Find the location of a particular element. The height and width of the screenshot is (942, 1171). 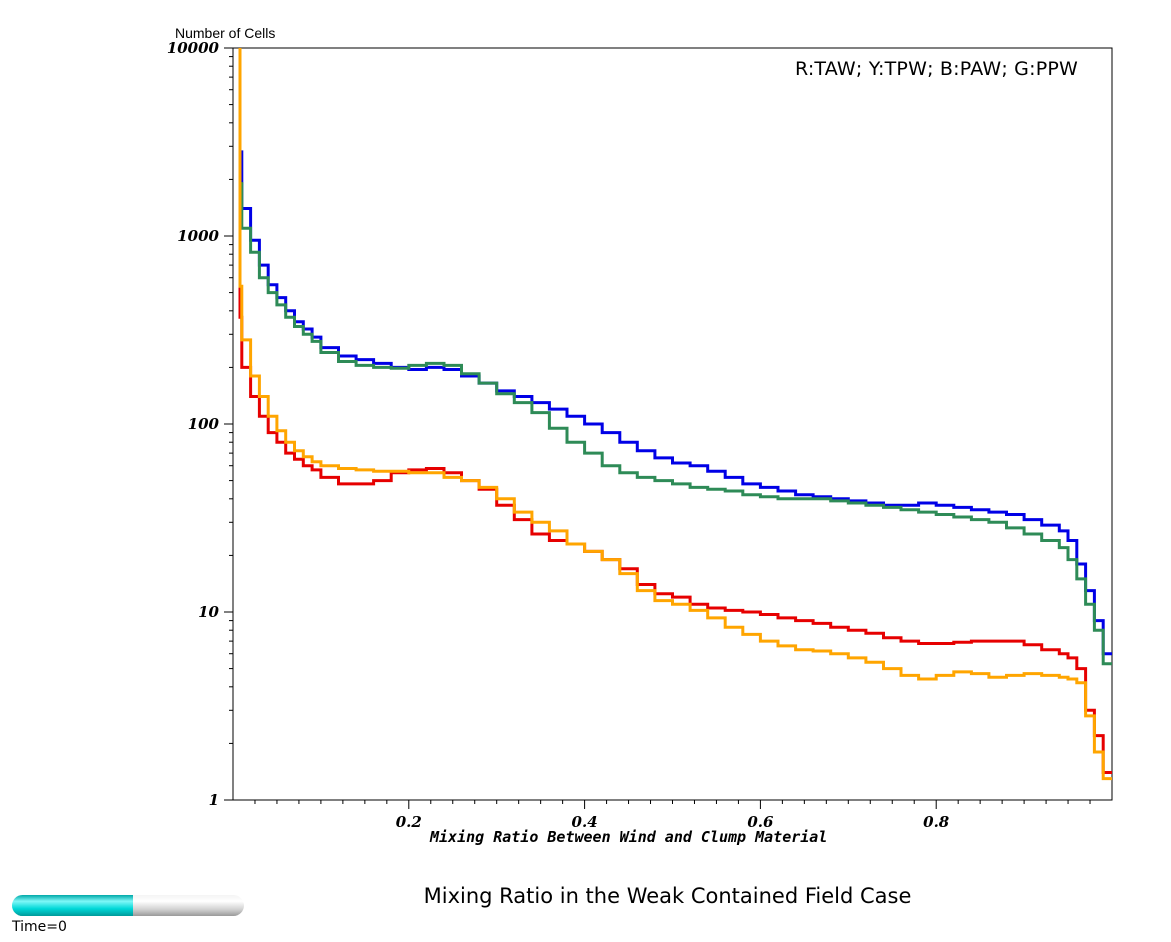

x-tick-label: 0.4 is located at coordinates (585, 822).